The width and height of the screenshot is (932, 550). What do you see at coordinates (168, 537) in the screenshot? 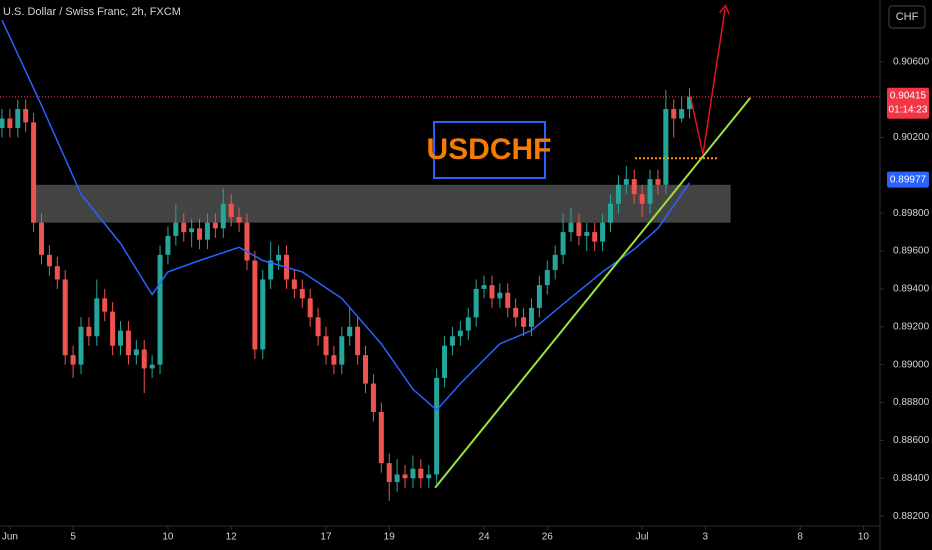
I see `x-tick-label: 10` at bounding box center [168, 537].